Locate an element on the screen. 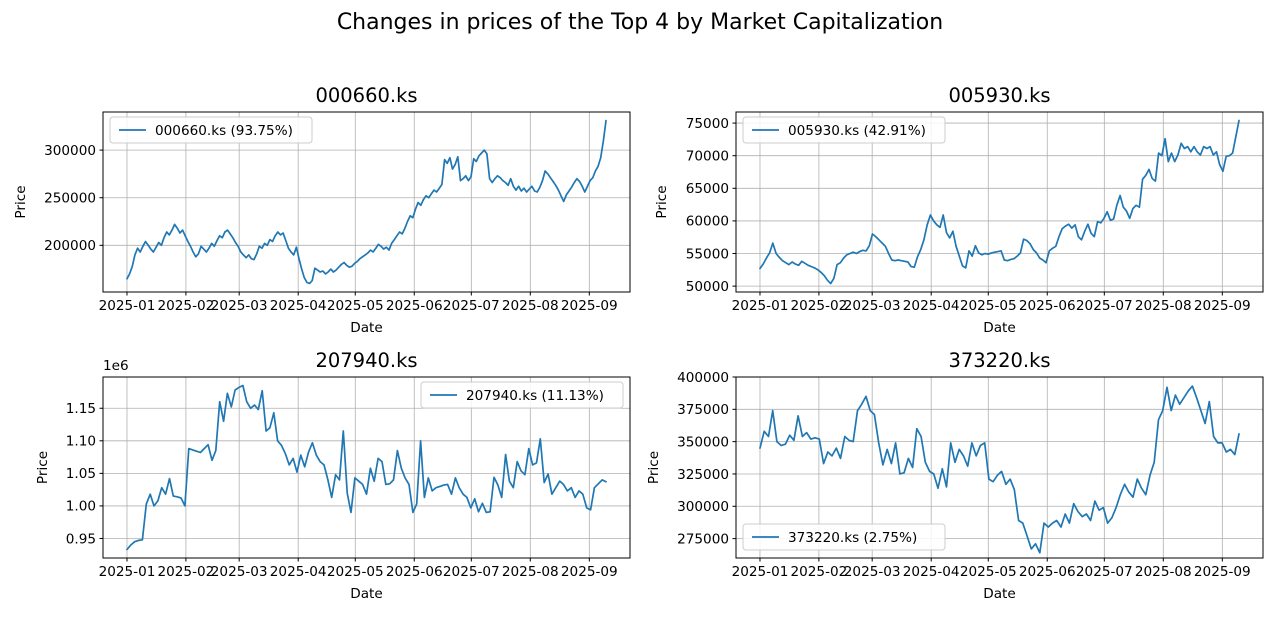  y-tick-label: 50000 is located at coordinates (707, 287).